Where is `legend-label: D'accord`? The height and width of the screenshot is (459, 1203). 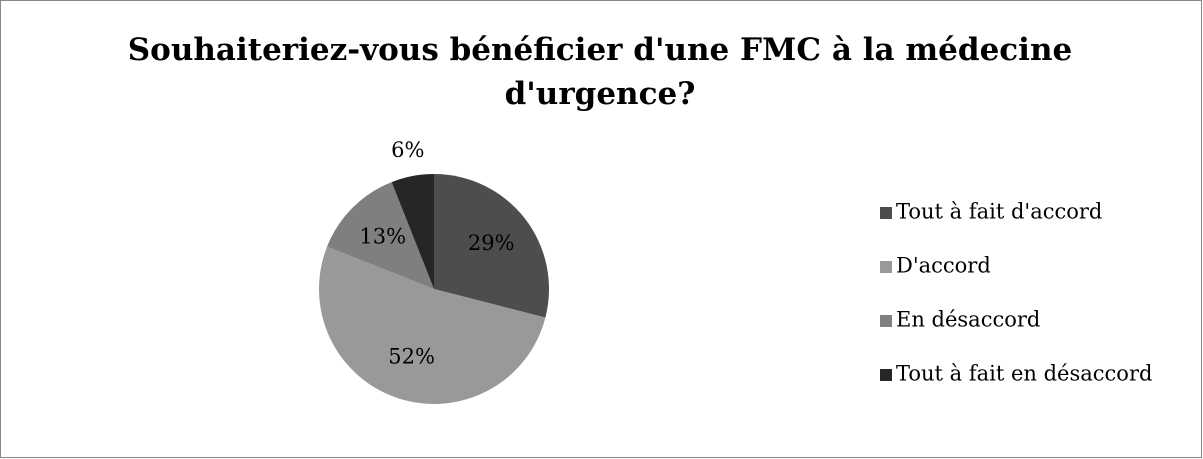 legend-label: D'accord is located at coordinates (943, 266).